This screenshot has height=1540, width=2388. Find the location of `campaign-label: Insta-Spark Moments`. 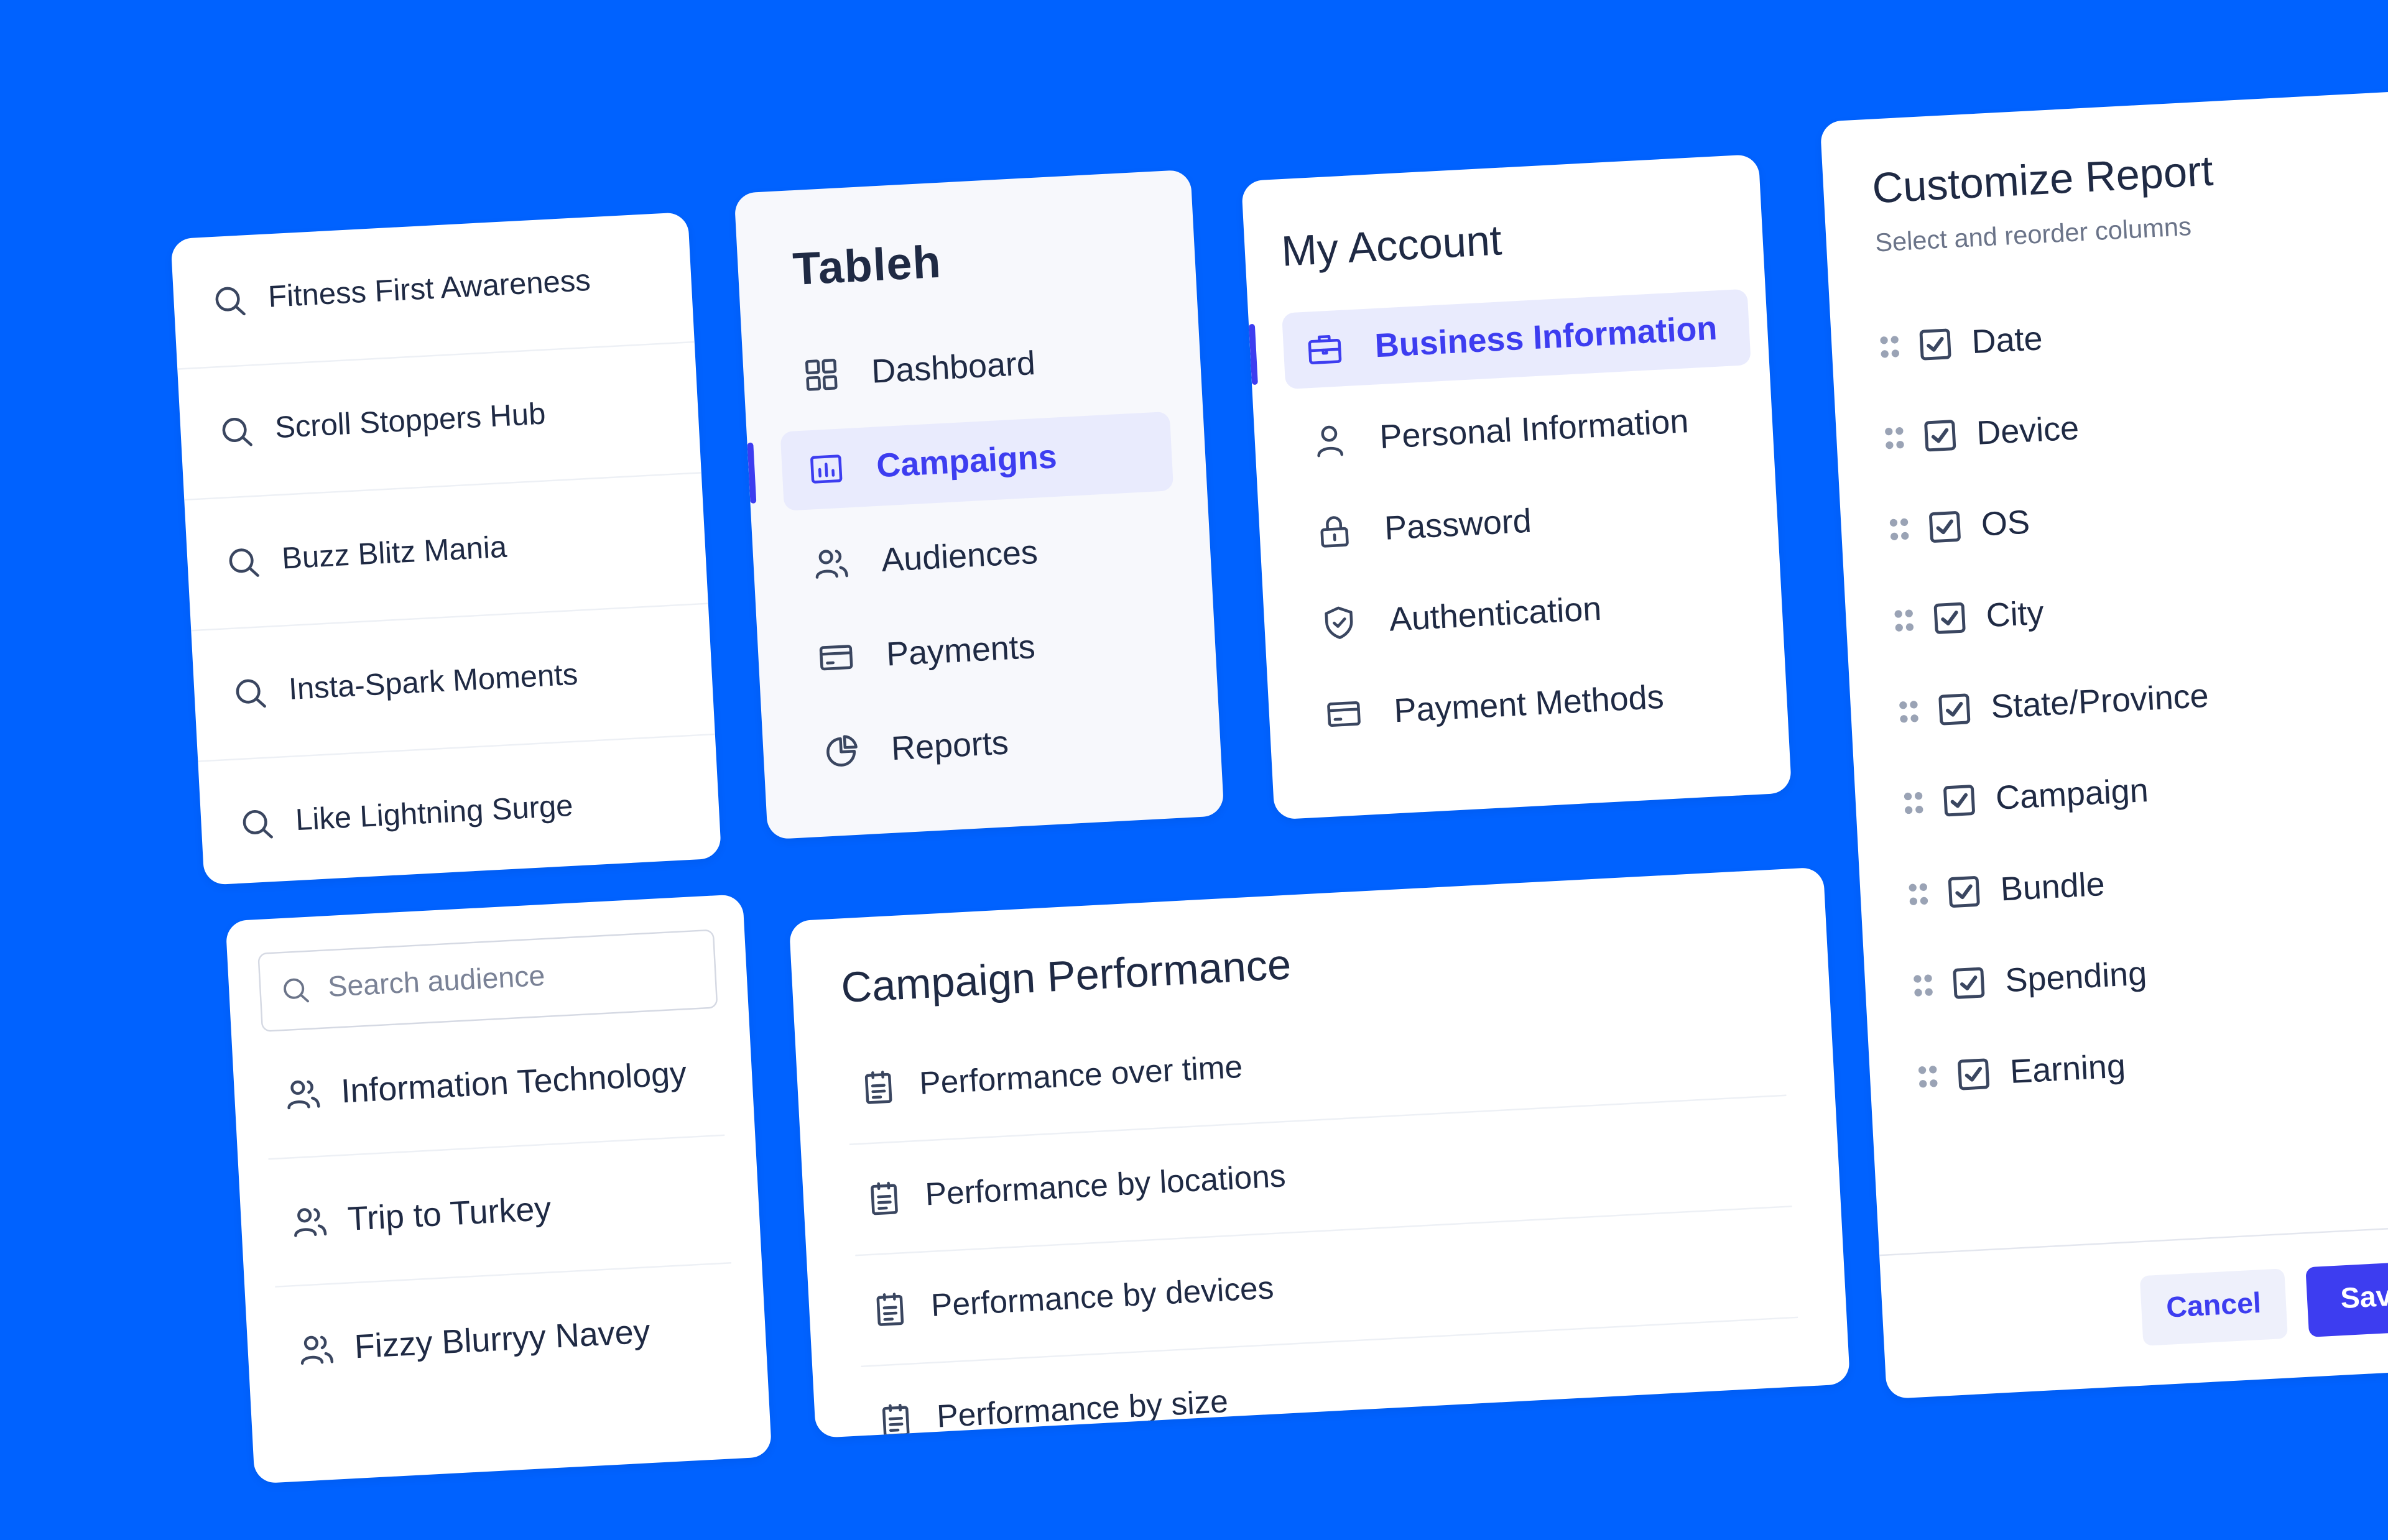

campaign-label: Insta-Spark Moments is located at coordinates (433, 683).